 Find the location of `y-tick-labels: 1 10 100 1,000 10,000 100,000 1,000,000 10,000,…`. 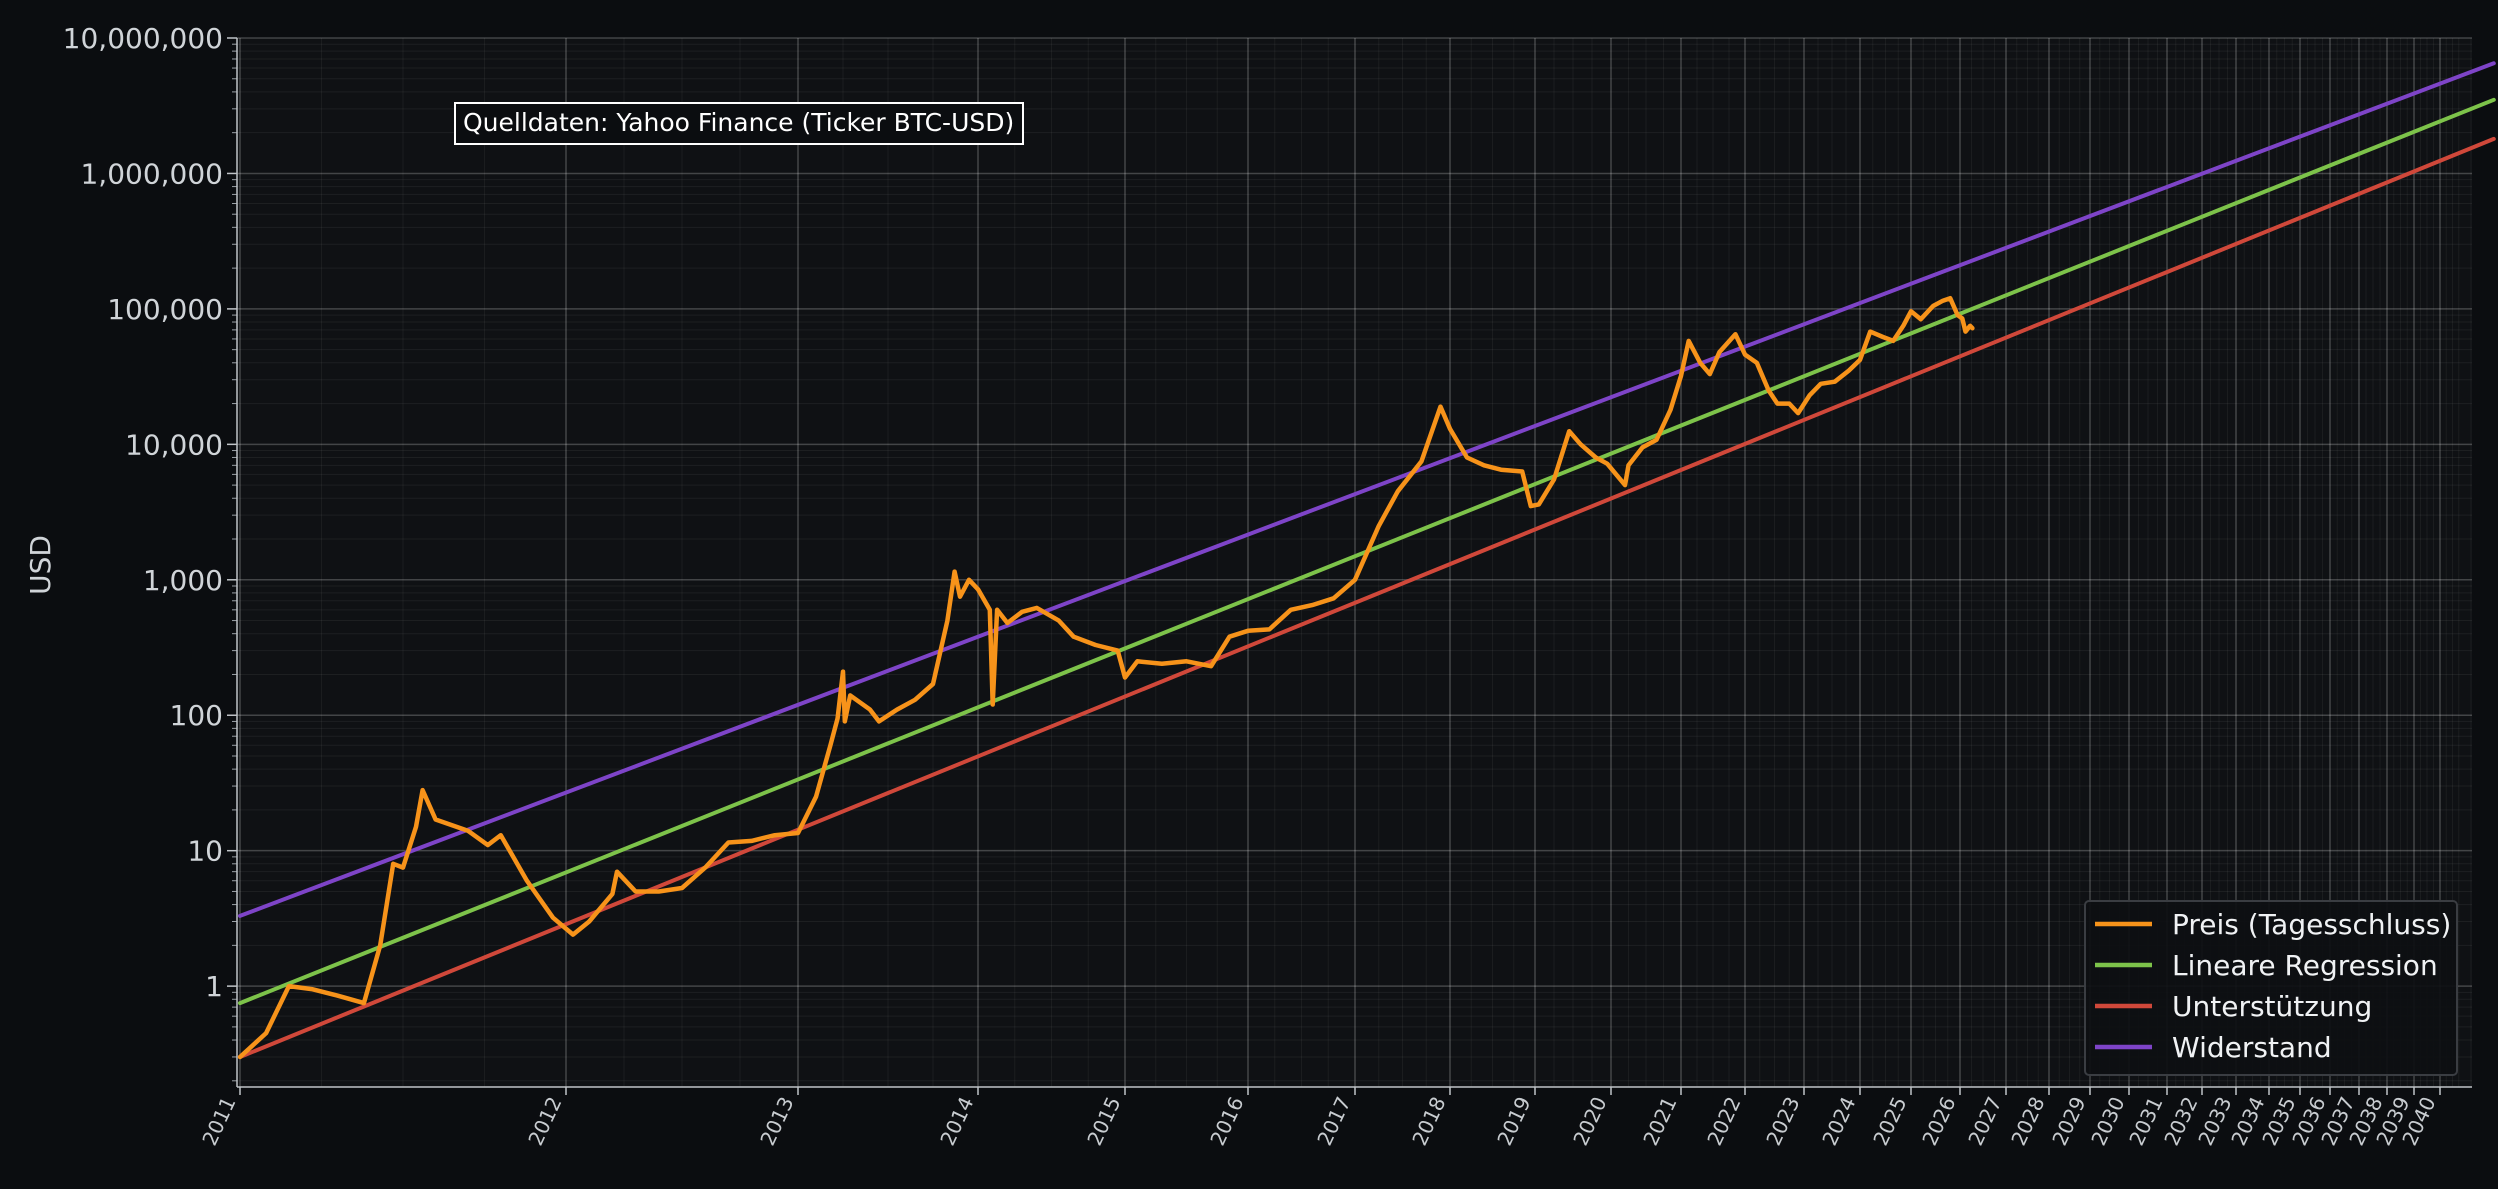

y-tick-labels: 1 10 100 1,000 10,000 100,000 1,000,000 10,000,… is located at coordinates (143, 512).